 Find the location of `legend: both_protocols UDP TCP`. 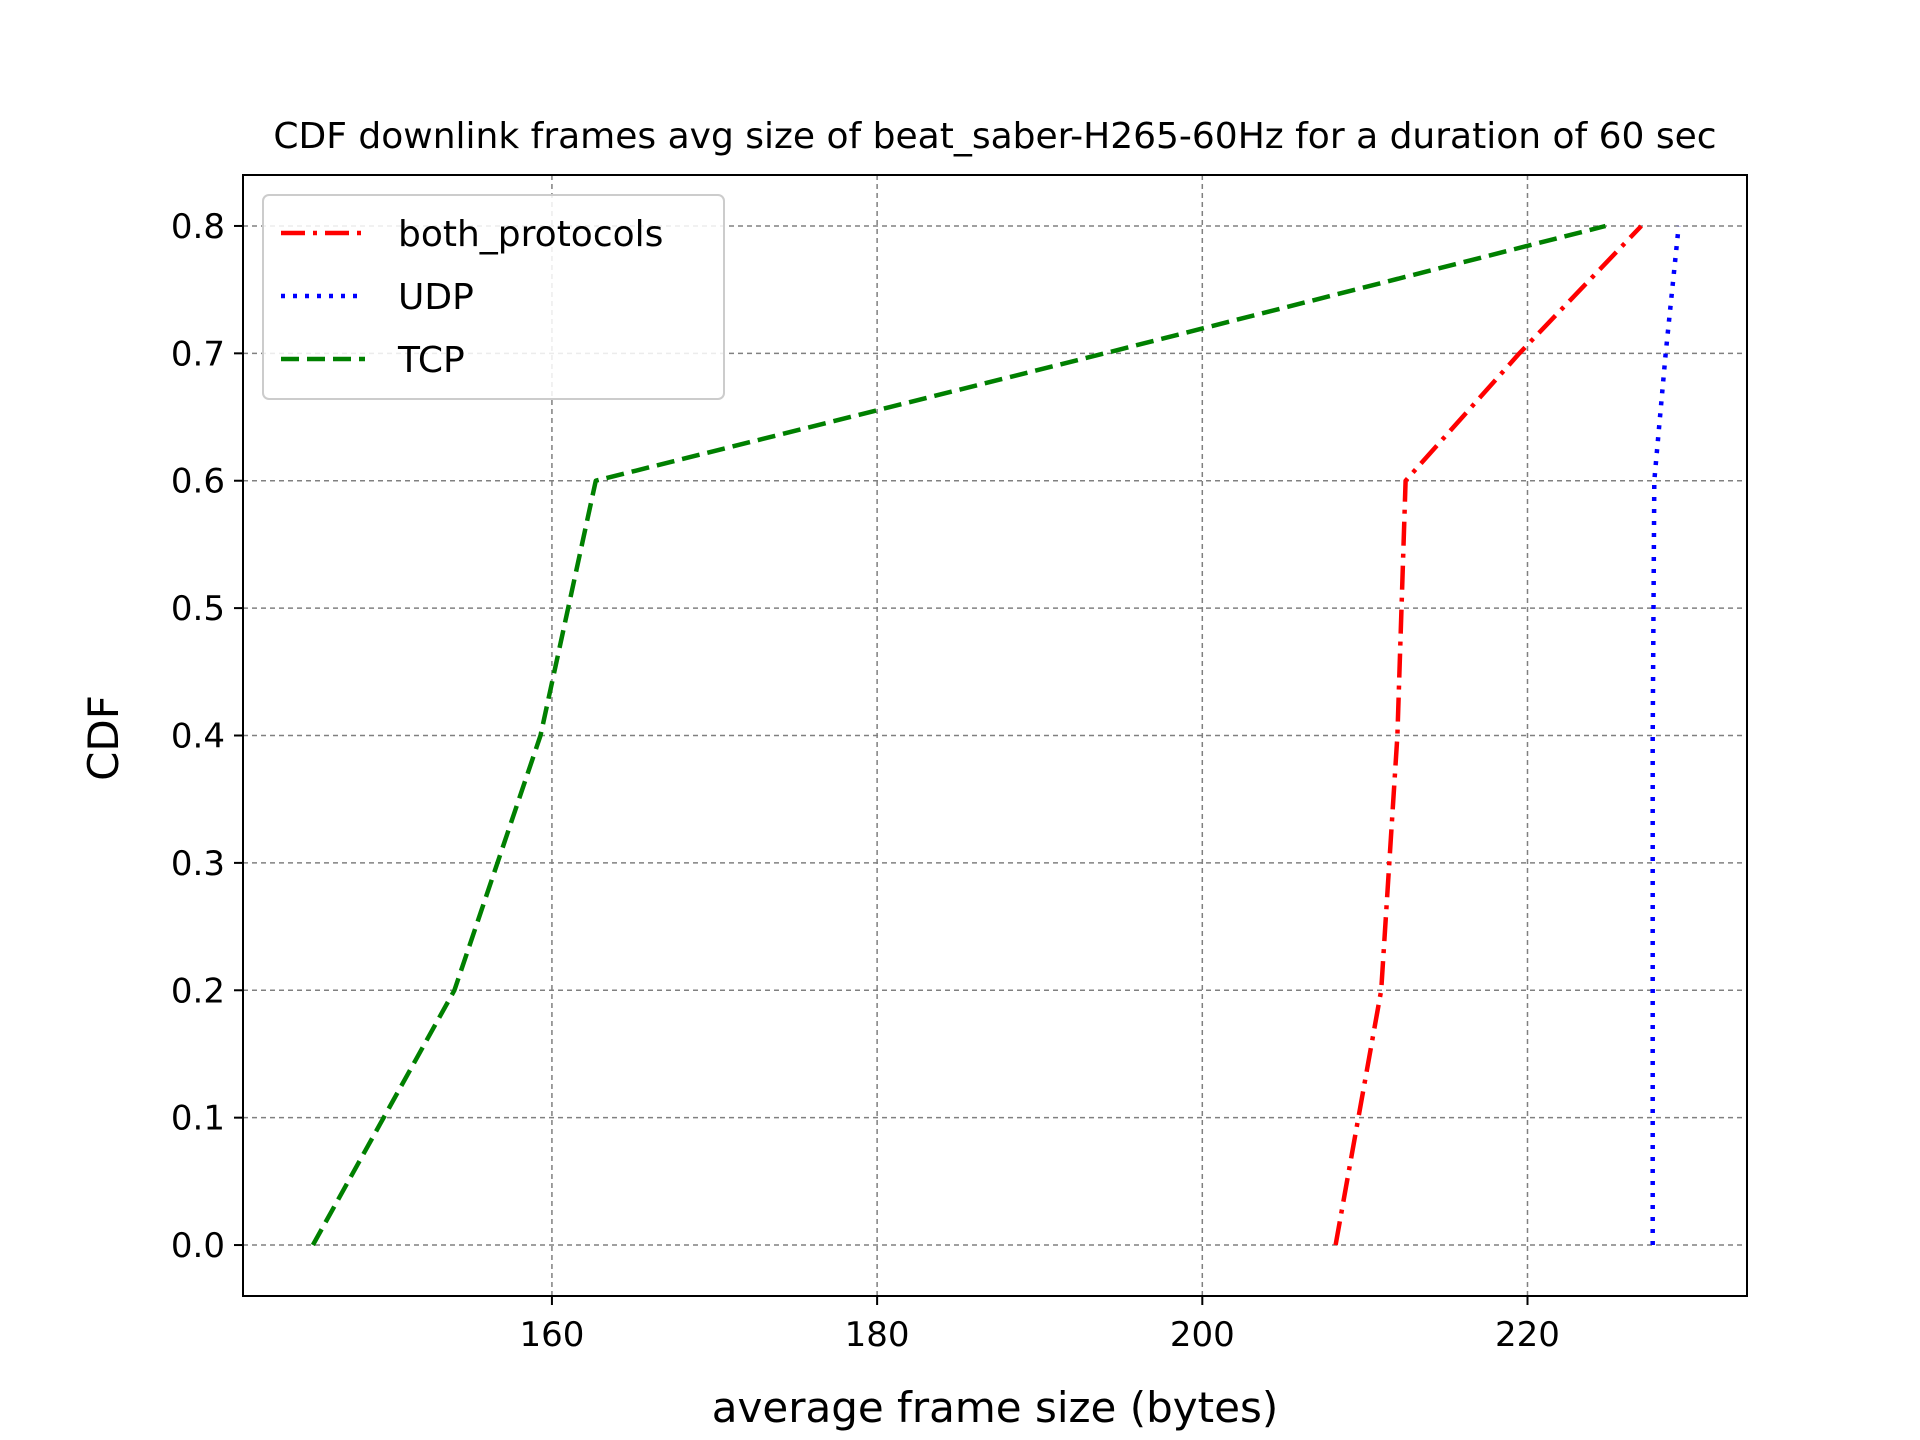

legend: both_protocols UDP TCP is located at coordinates (493, 297).